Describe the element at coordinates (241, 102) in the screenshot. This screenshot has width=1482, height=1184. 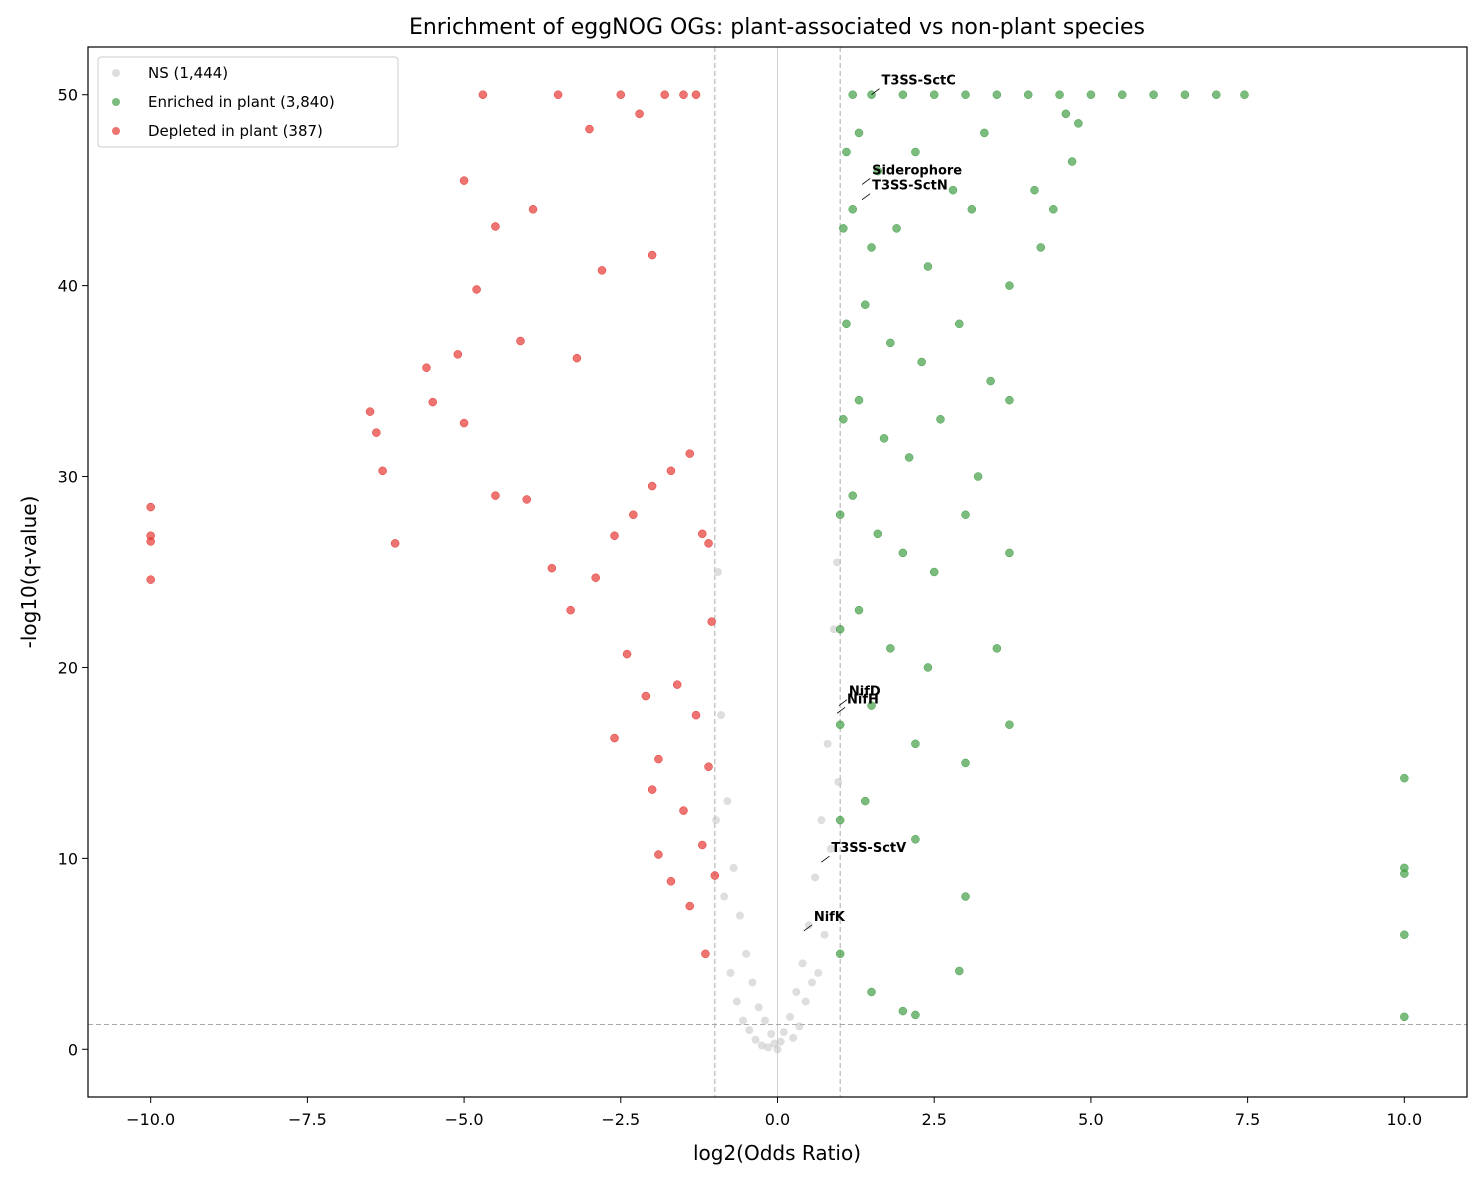
I see `legend-label: Enriched in plant (3,840)` at that location.